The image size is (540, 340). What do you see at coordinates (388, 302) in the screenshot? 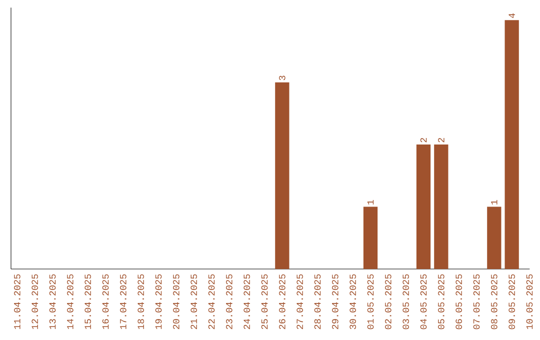
I see `x-tick-label: 02.05.2025` at bounding box center [388, 302].